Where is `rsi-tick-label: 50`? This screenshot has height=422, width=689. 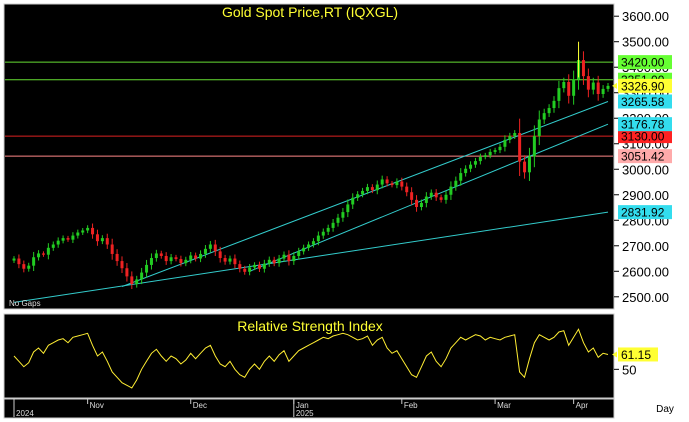
rsi-tick-label: 50 is located at coordinates (629, 369).